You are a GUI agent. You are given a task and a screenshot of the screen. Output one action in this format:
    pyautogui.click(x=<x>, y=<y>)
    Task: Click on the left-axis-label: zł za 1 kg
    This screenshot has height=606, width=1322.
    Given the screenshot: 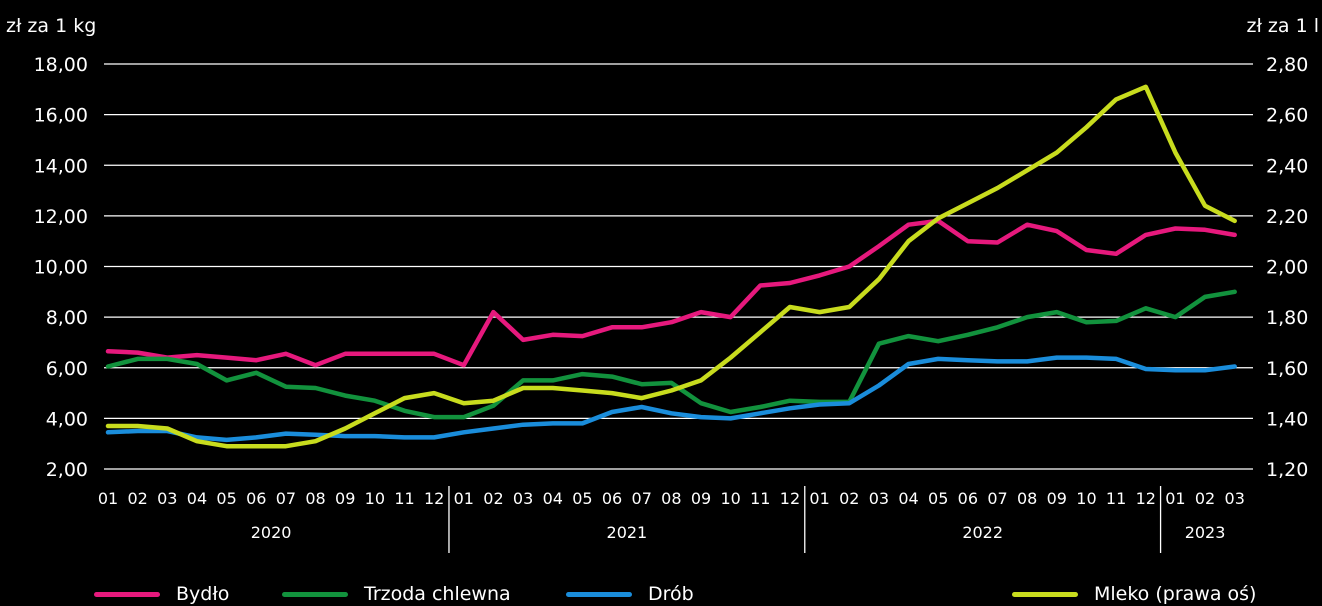 What is the action you would take?
    pyautogui.click(x=51, y=26)
    